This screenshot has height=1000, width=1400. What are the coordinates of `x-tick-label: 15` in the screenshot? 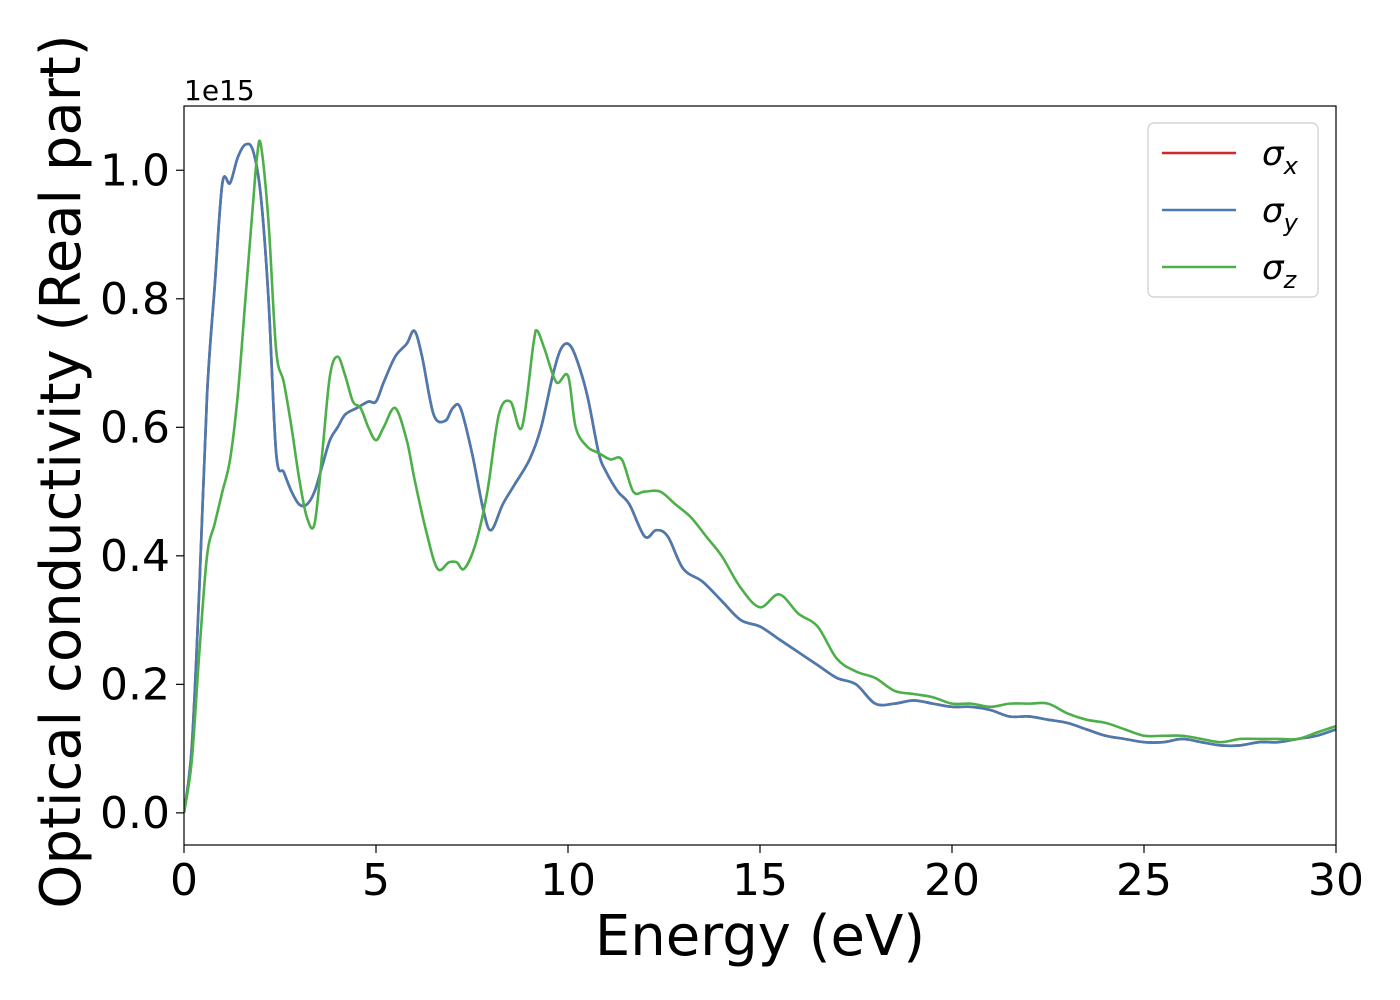 It's located at (760, 880).